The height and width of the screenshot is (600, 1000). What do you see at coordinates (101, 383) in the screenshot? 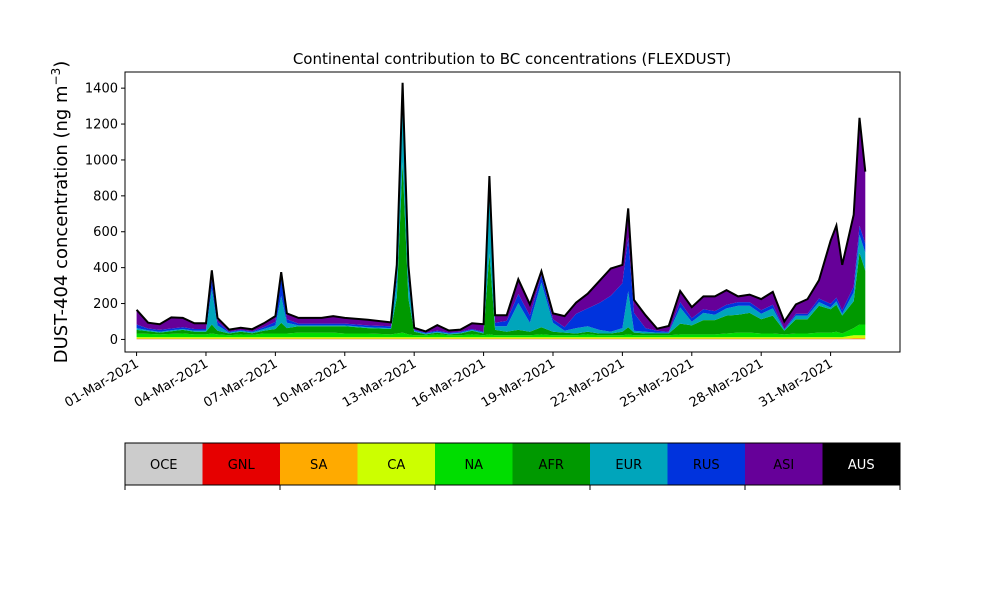
I see `x-tick-label: 01-Mar-2021` at bounding box center [101, 383].